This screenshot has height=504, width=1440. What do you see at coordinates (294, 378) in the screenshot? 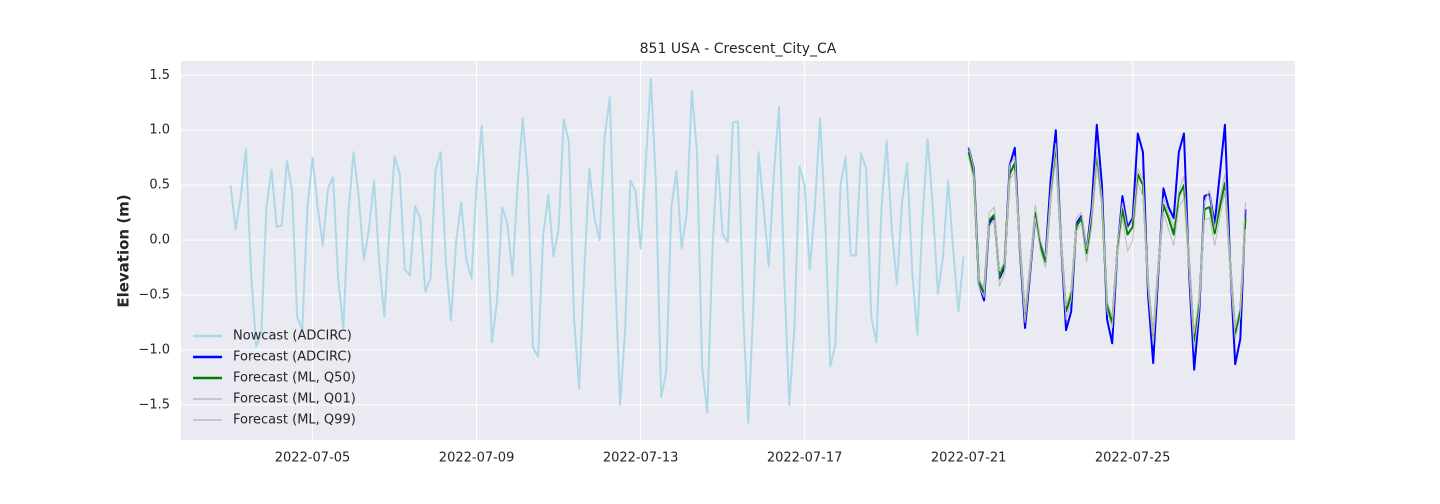
I see `legend-label: Forecast (ML, Q50)` at bounding box center [294, 378].